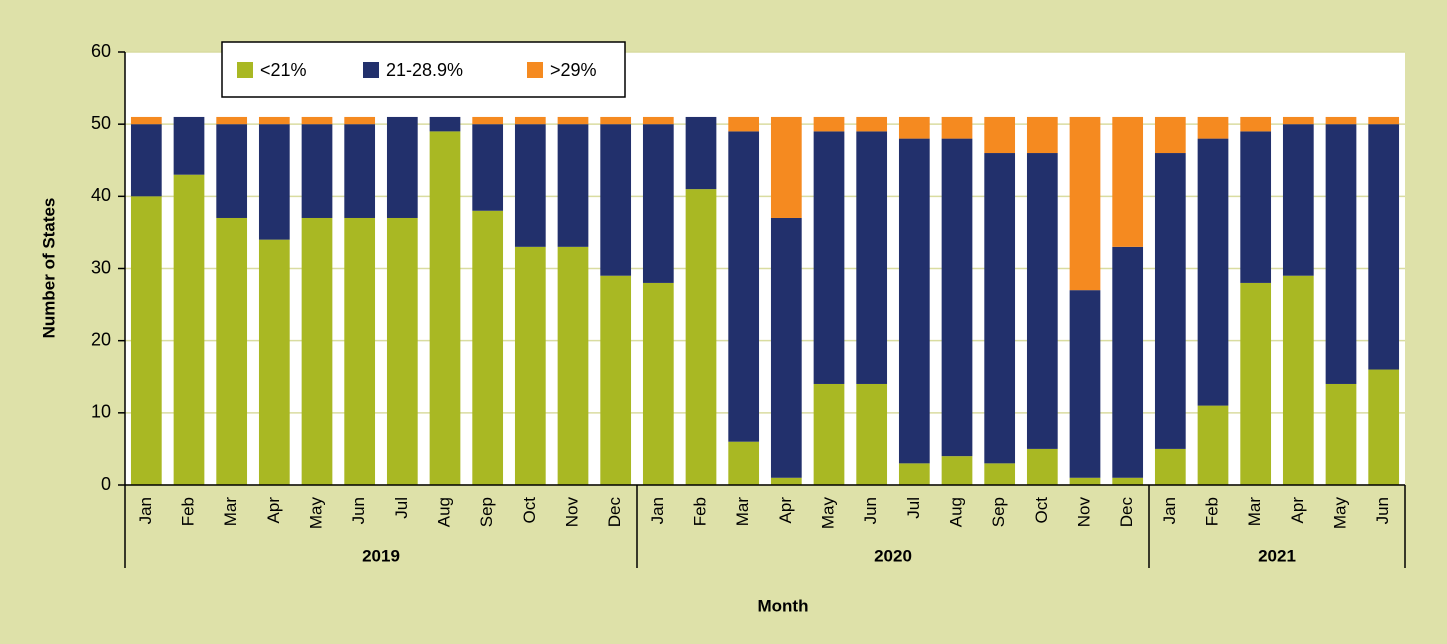  What do you see at coordinates (48, 268) in the screenshot?
I see `y-axis-title: Number of States` at bounding box center [48, 268].